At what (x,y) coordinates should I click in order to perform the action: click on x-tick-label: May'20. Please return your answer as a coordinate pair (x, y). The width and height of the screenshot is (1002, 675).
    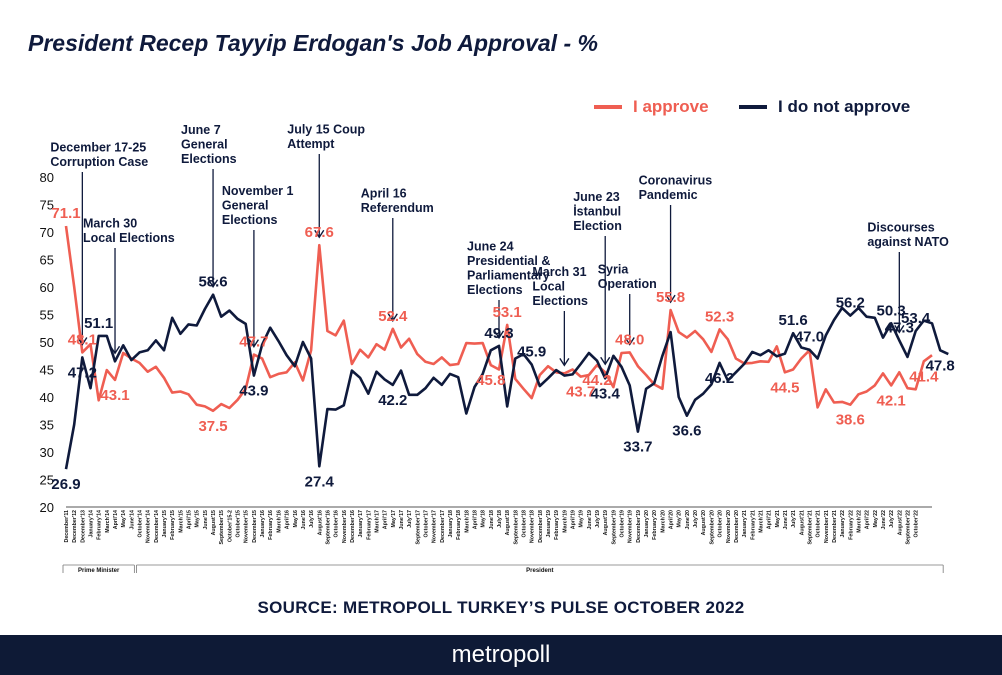
    Looking at the image, I should click on (680, 519).